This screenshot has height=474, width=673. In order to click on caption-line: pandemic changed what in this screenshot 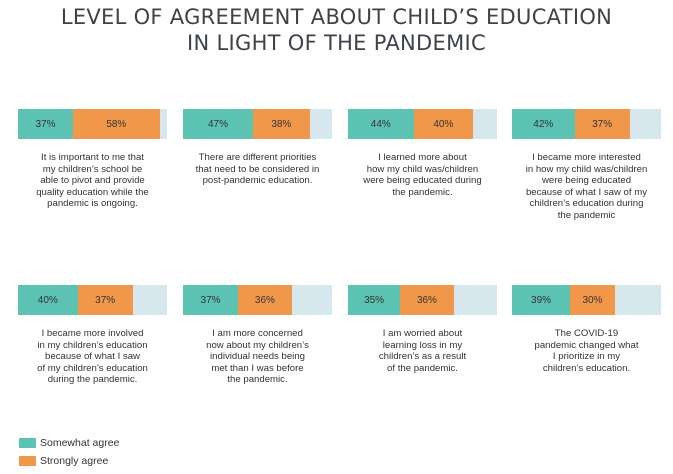, I will do `click(586, 345)`.